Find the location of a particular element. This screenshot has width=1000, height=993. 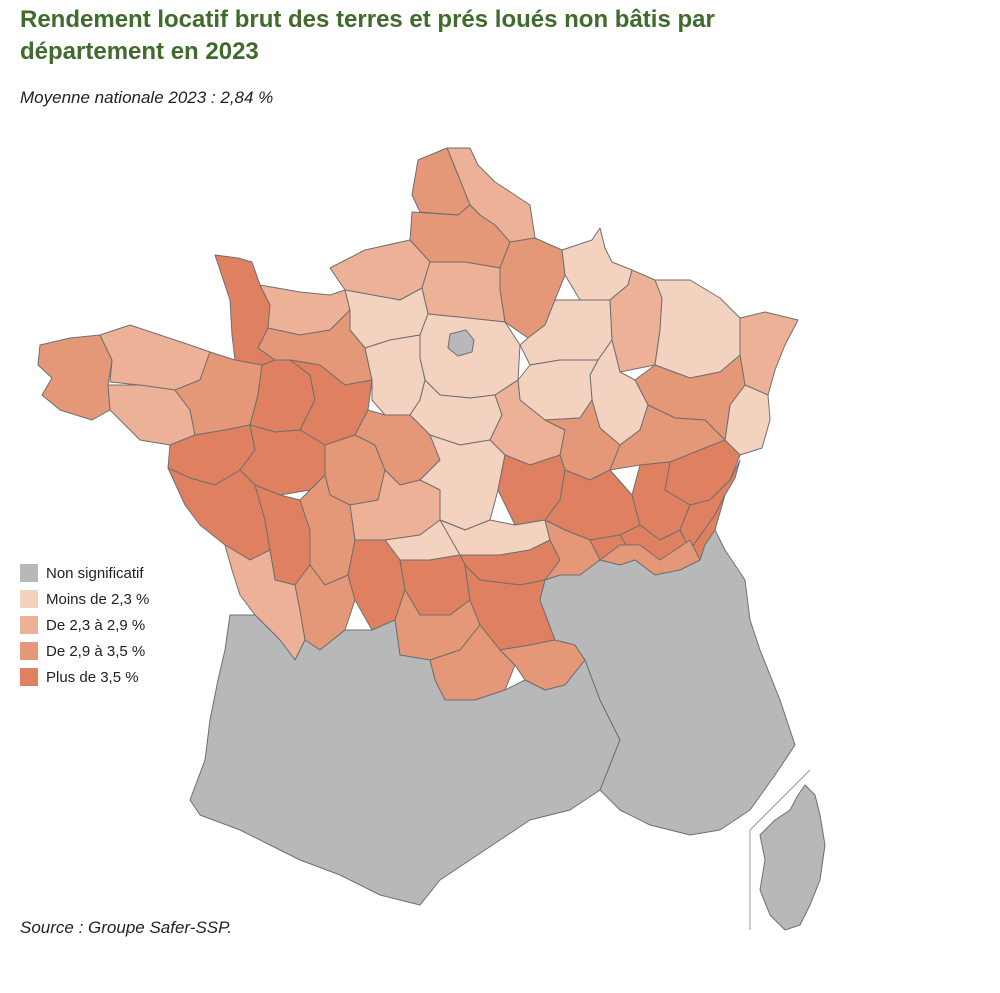

legend-label: Moins de 2,3 % is located at coordinates (98, 599).